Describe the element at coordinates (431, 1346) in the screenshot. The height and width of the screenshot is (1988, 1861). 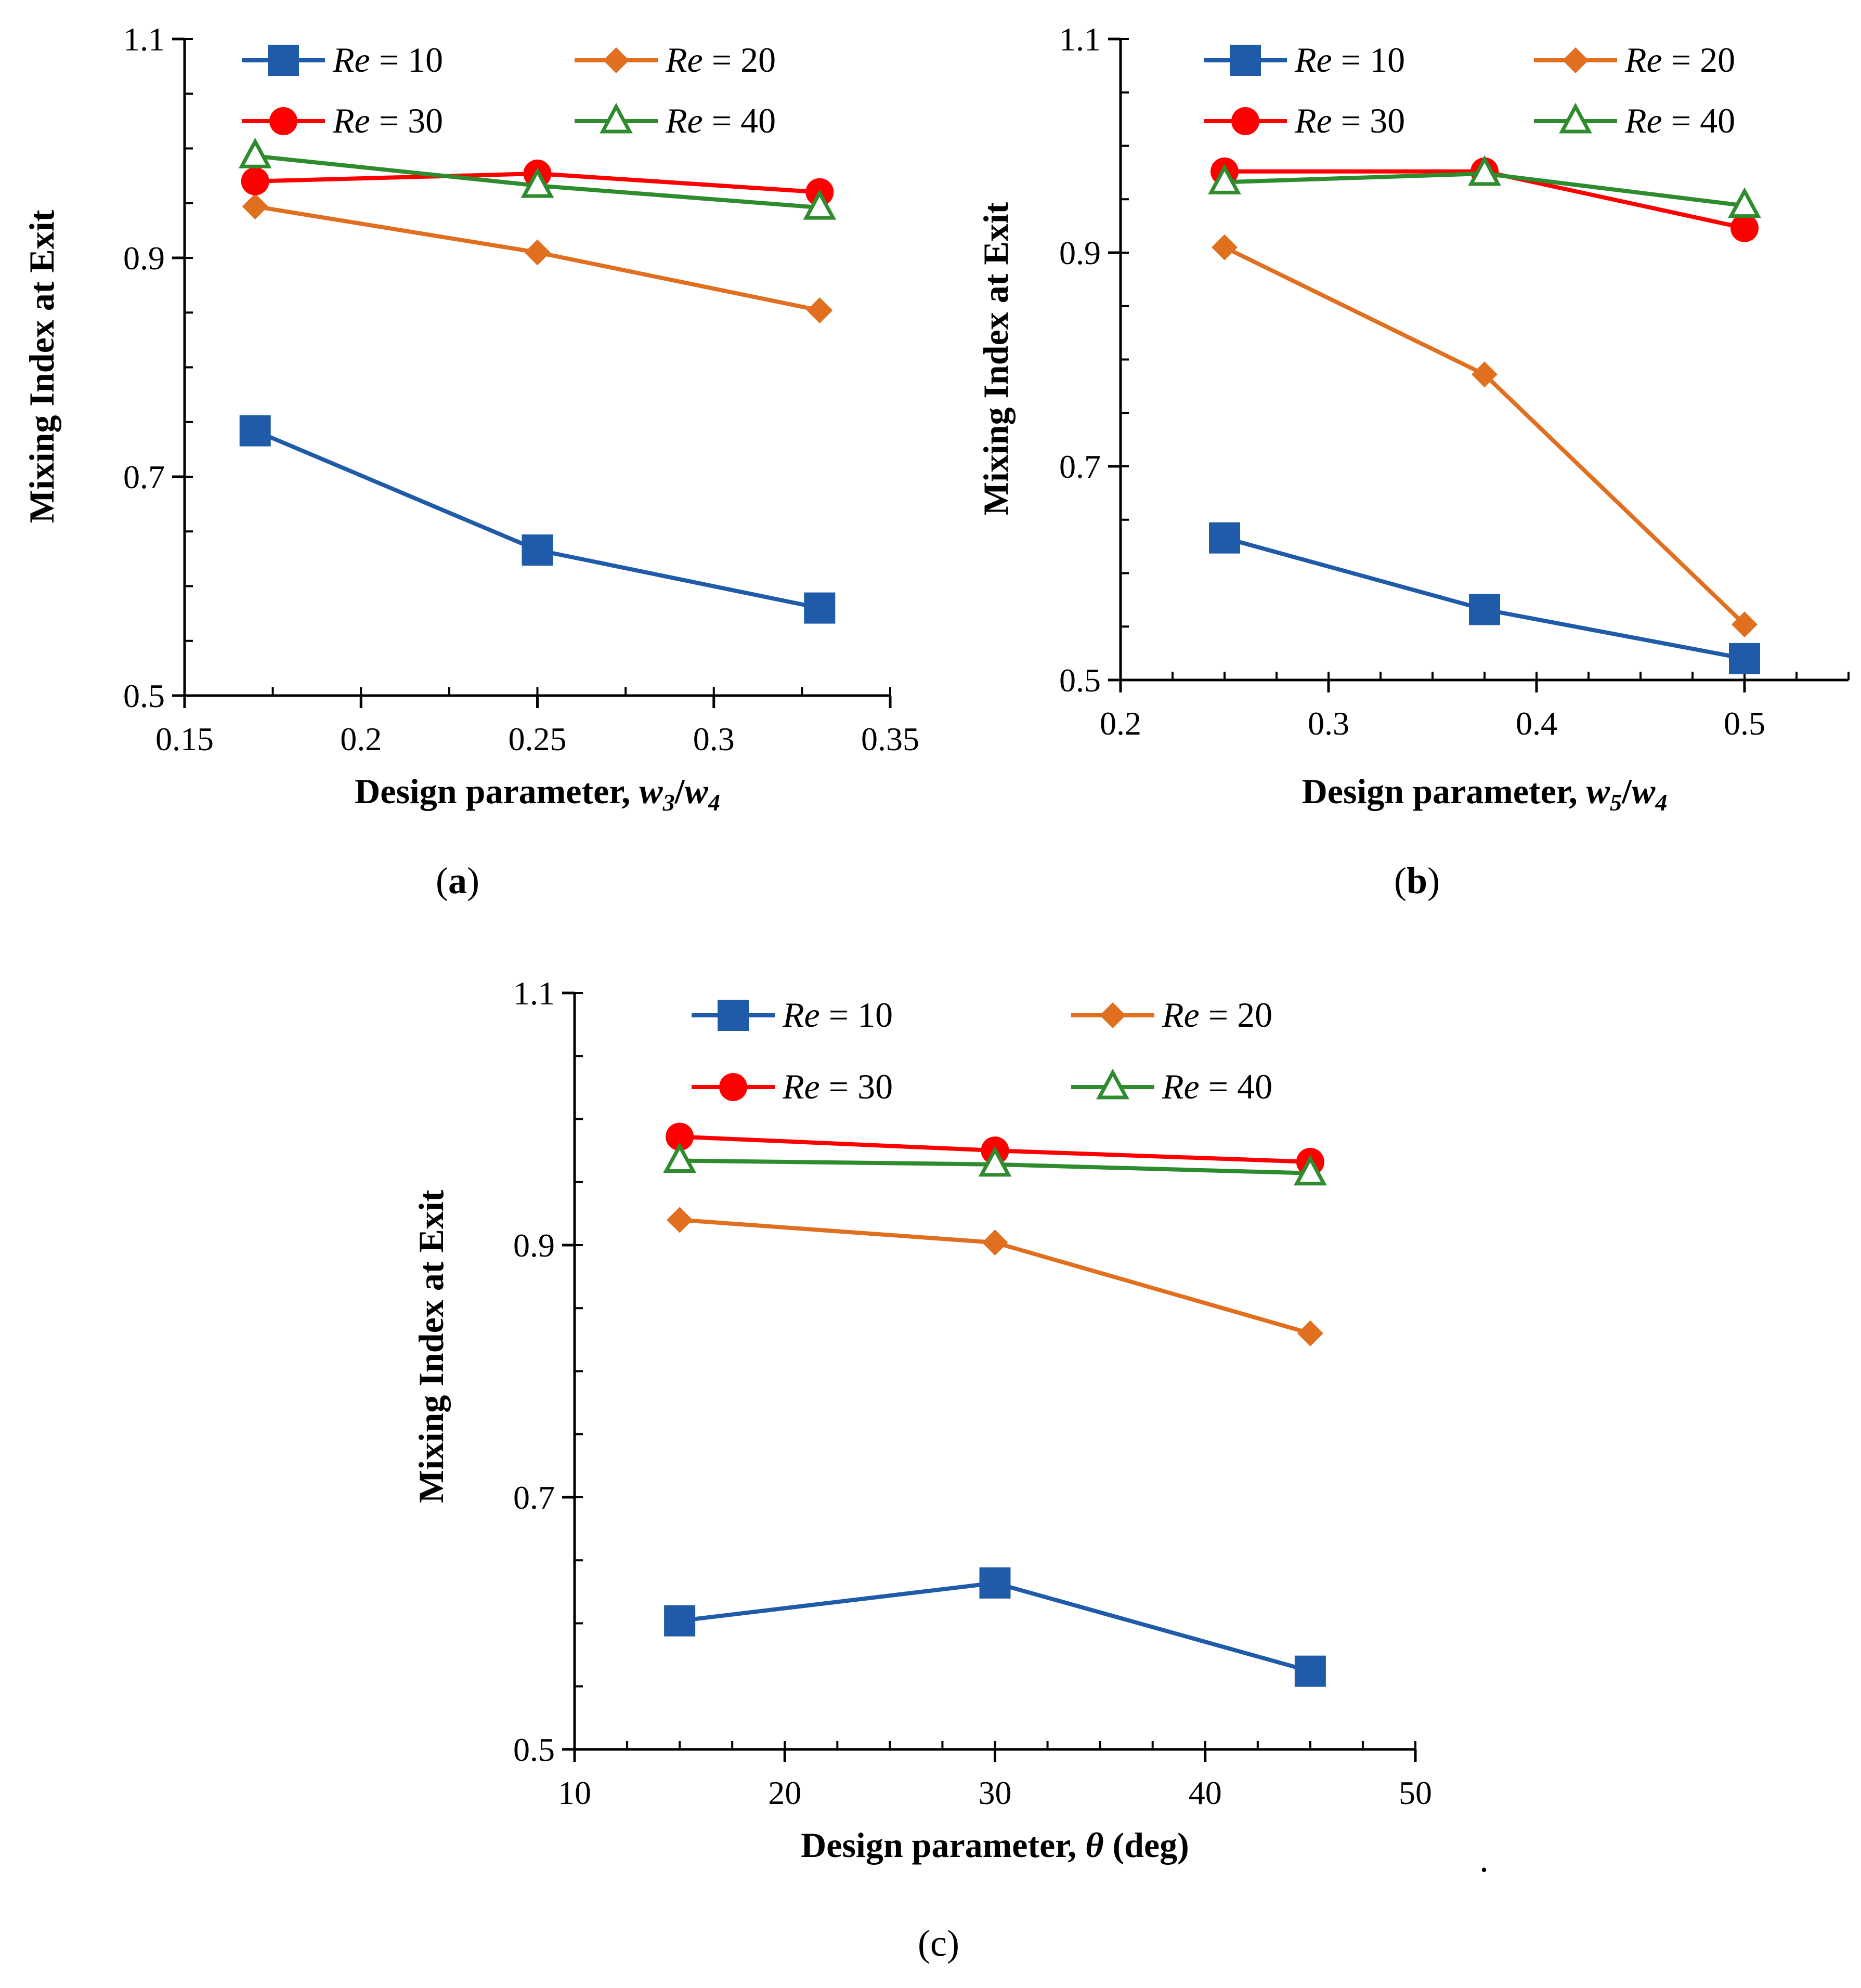
I see `panel-c-y-axis-label: Mixing Index at Exit` at that location.